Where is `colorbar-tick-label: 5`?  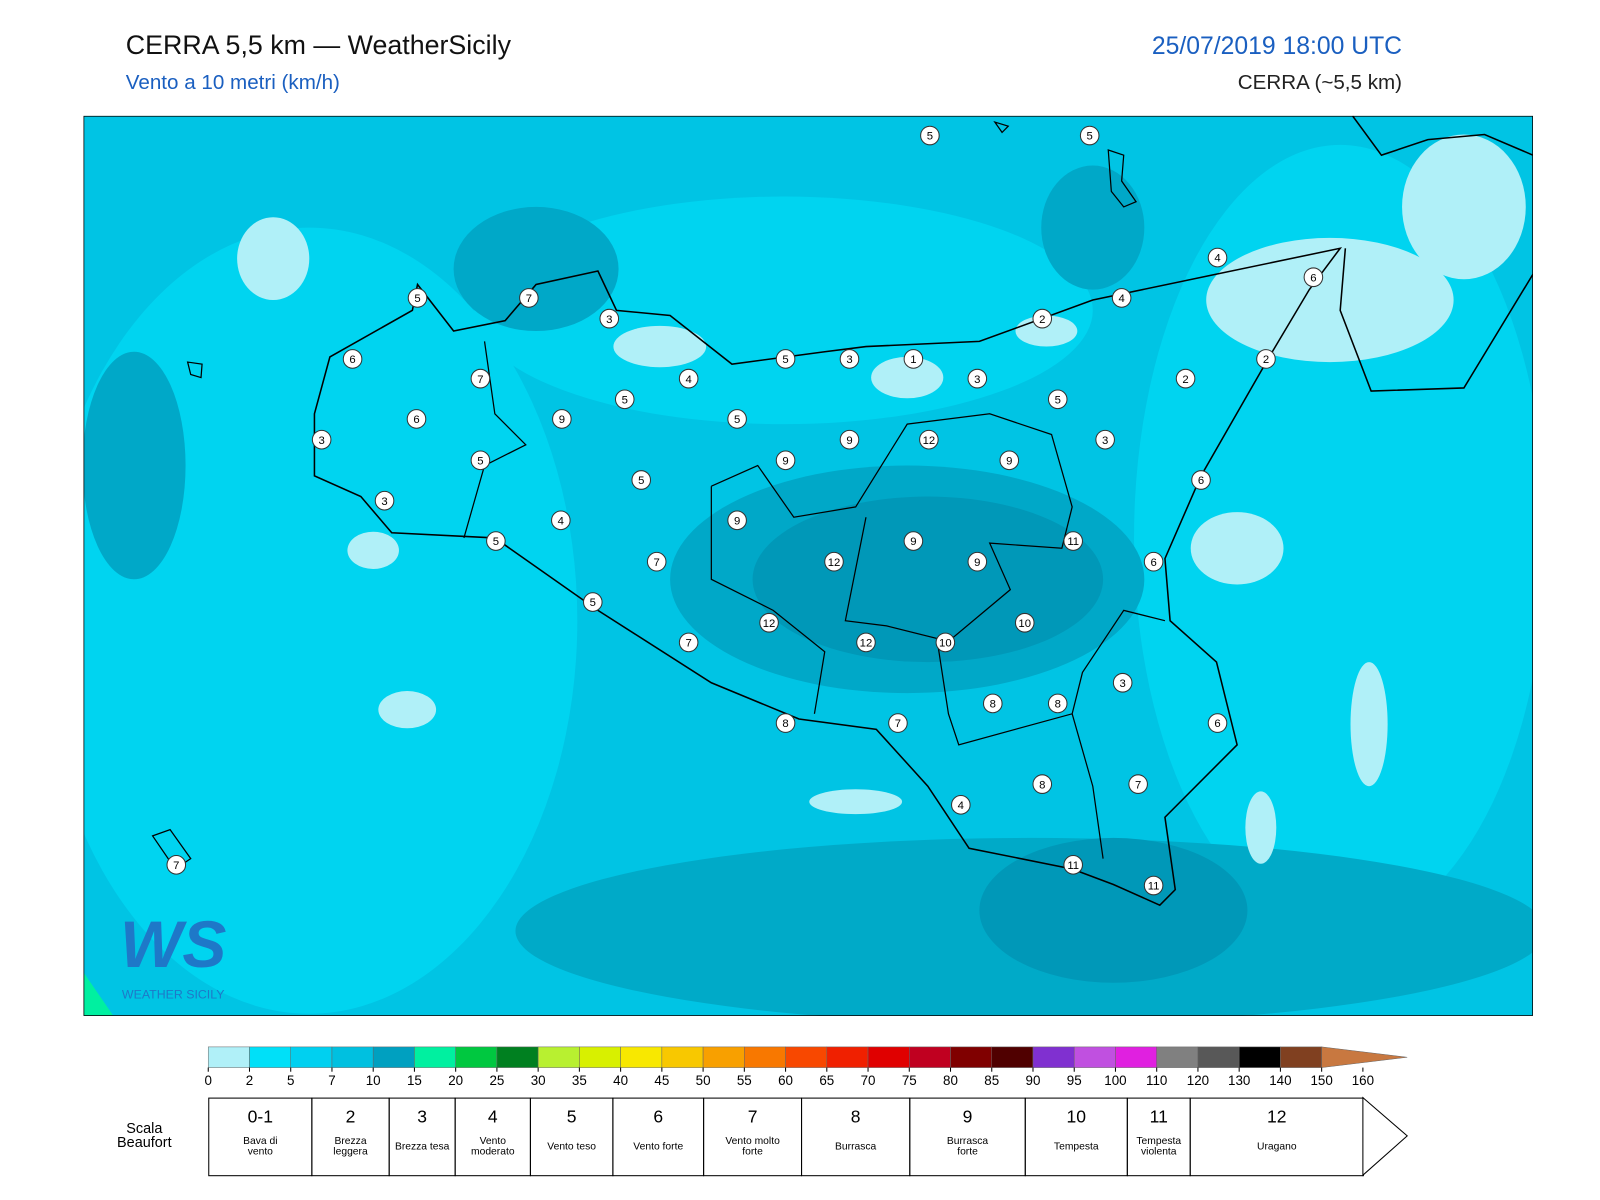 colorbar-tick-label: 5 is located at coordinates (290, 1080).